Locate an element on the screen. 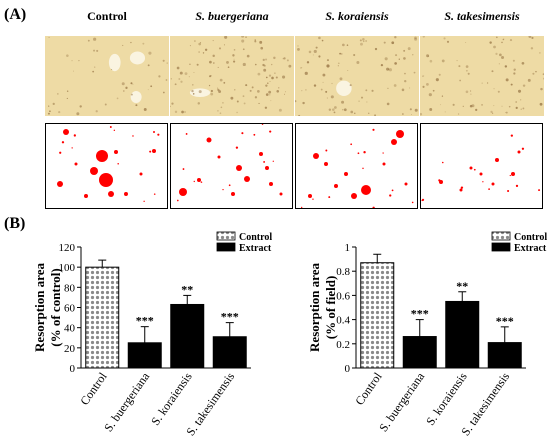 This screenshot has width=550, height=444. resorption-pit is located at coordinates (200, 92).